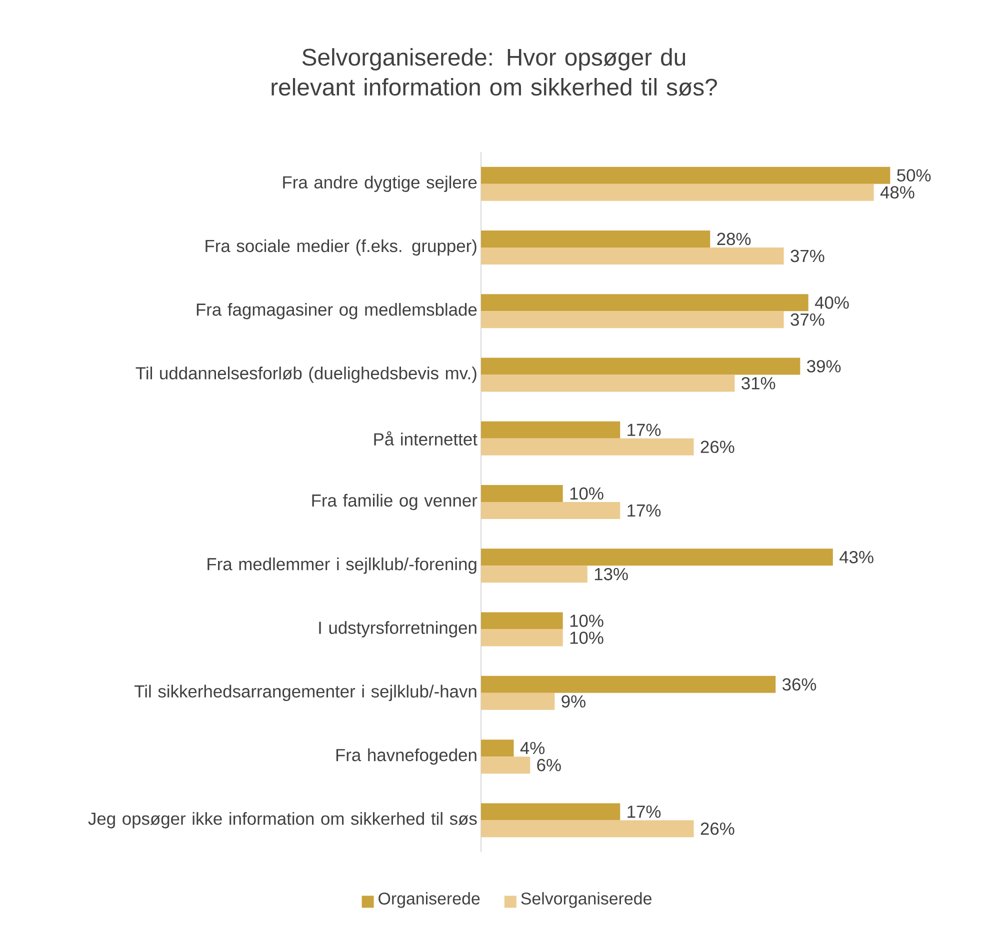  I want to click on chart-title: Selvorganiserede: Hvor opsøger du relevant information om sikkerhed til søs?, so click(494, 72).